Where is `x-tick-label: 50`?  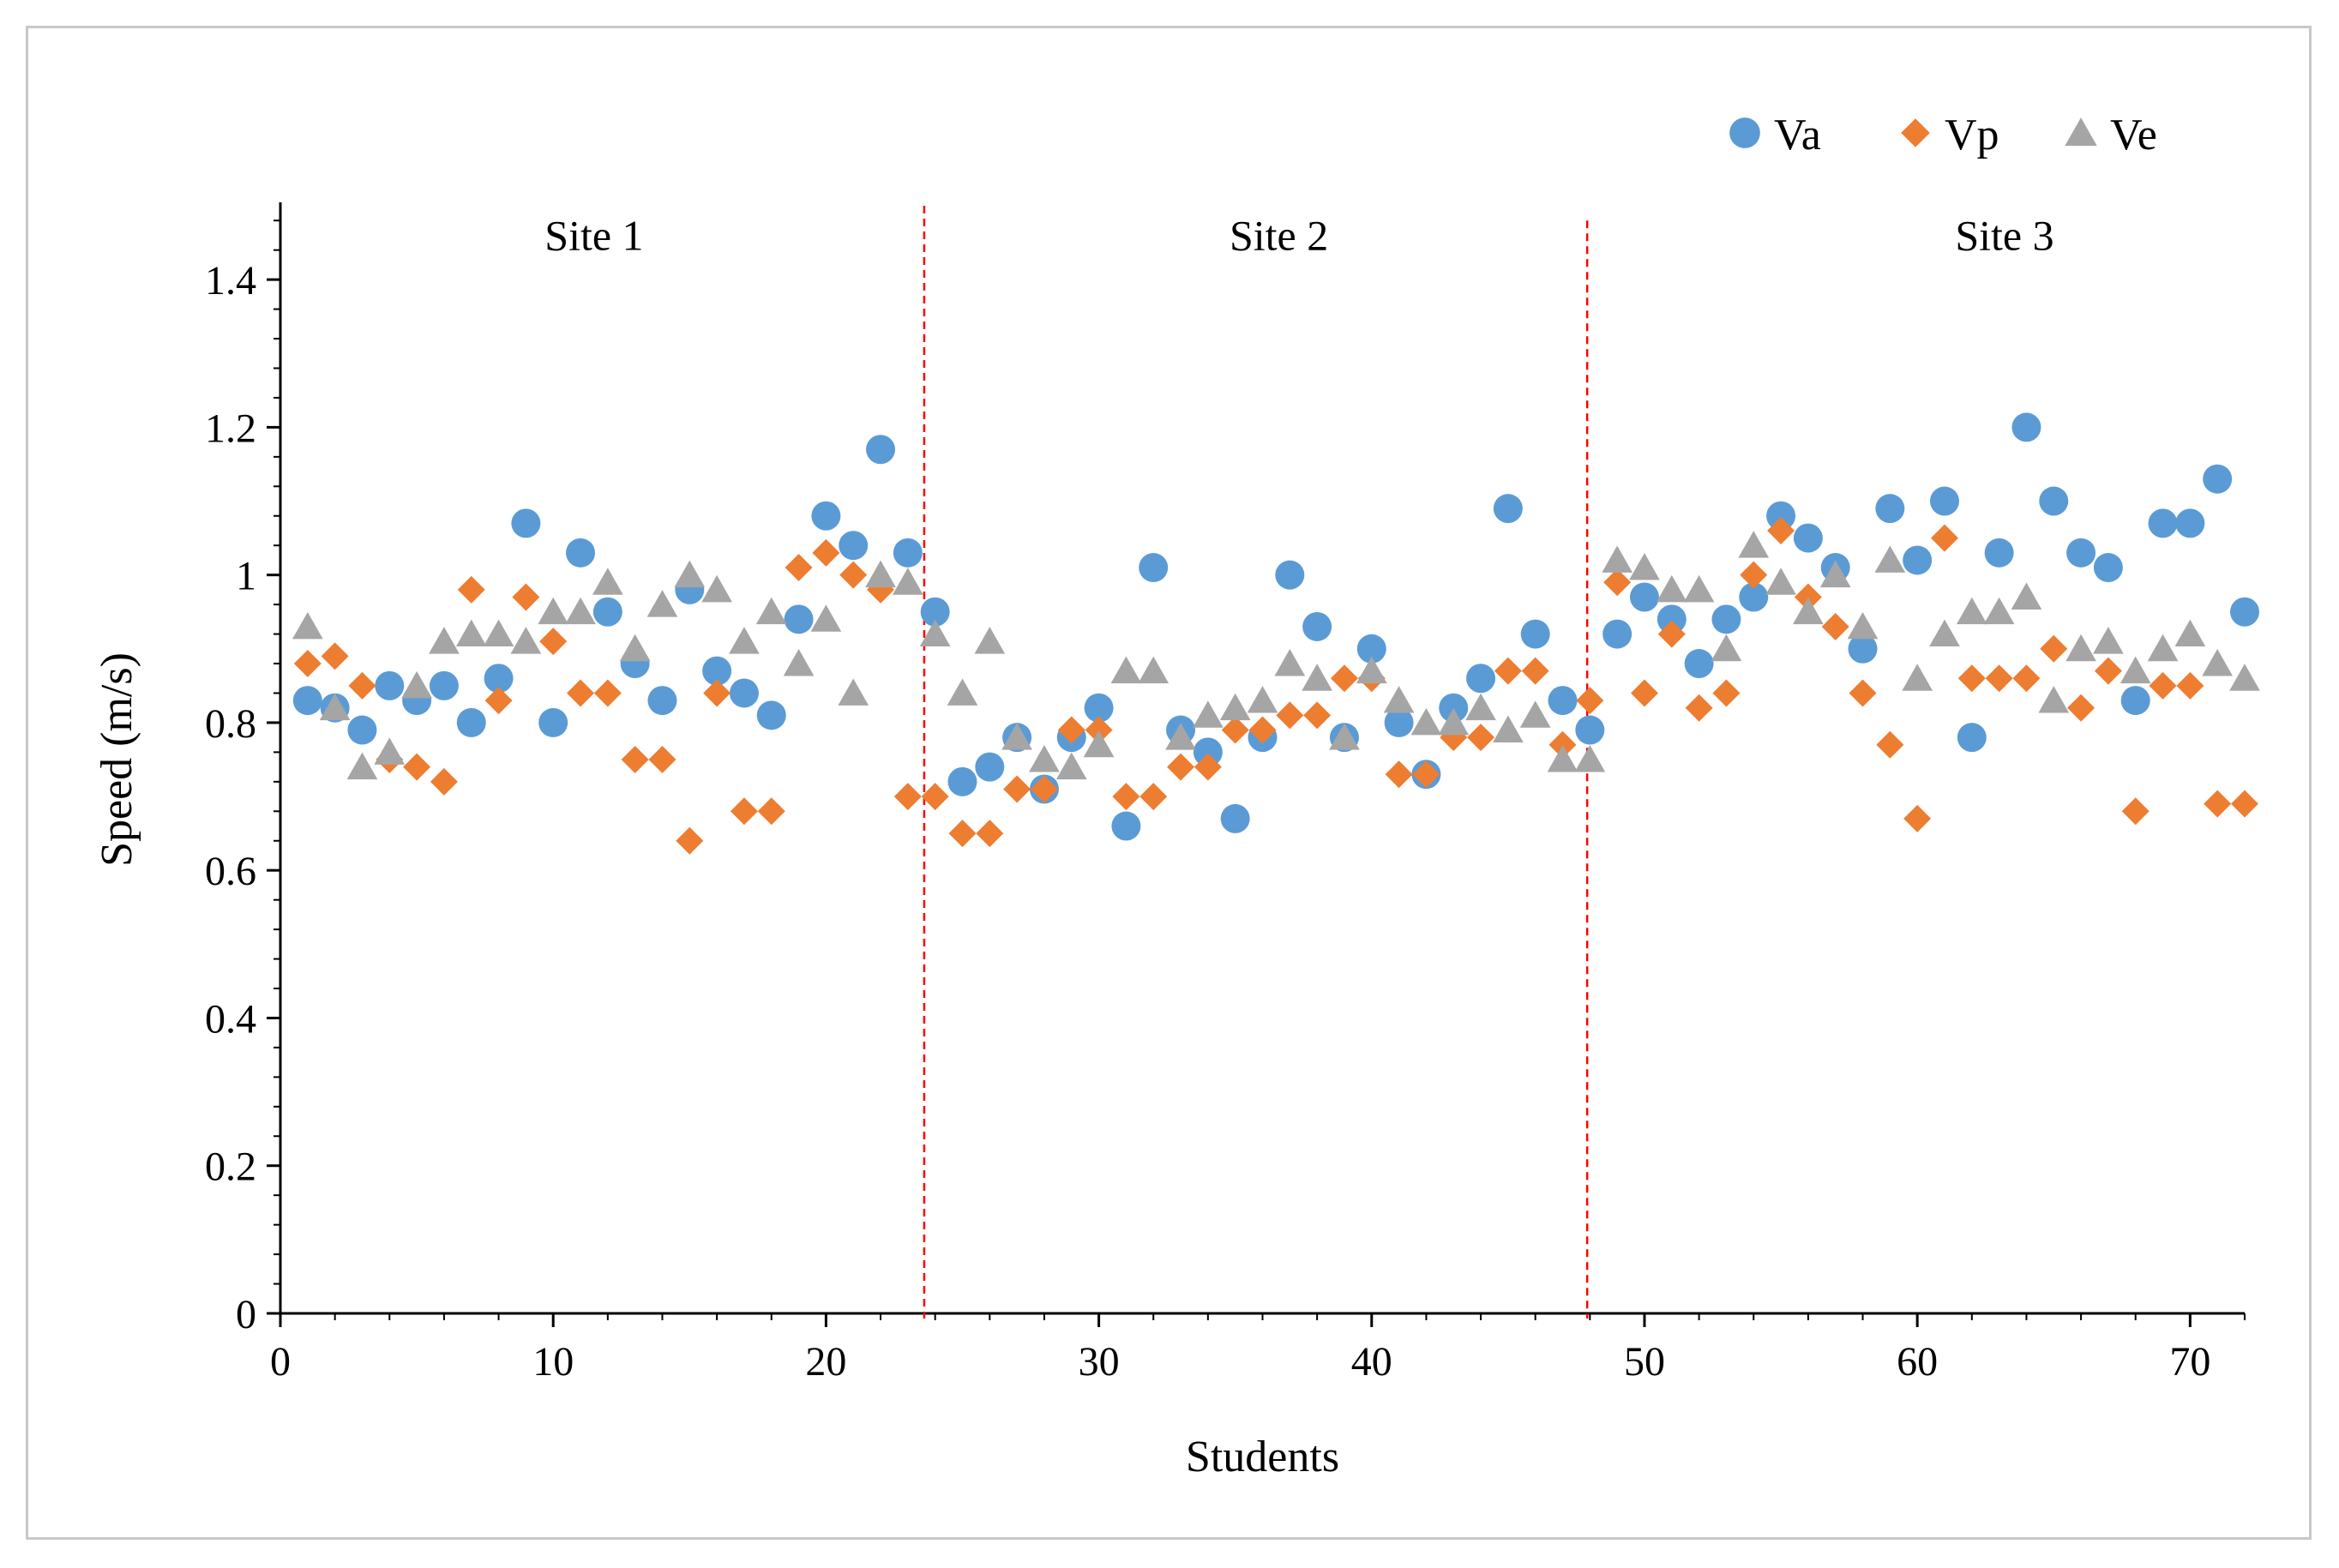 x-tick-label: 50 is located at coordinates (1644, 1362).